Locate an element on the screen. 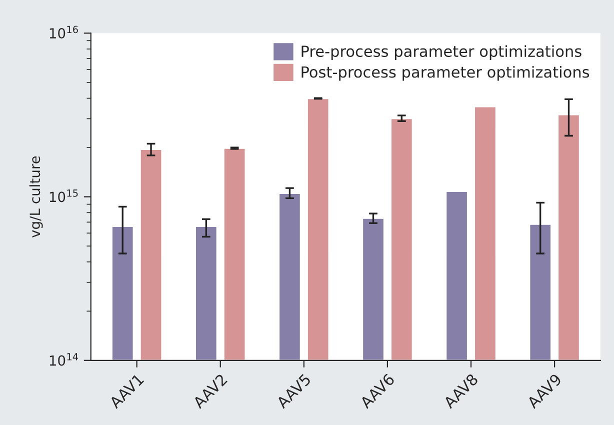  legend-label: Post-process parameter optimizations is located at coordinates (446, 73).